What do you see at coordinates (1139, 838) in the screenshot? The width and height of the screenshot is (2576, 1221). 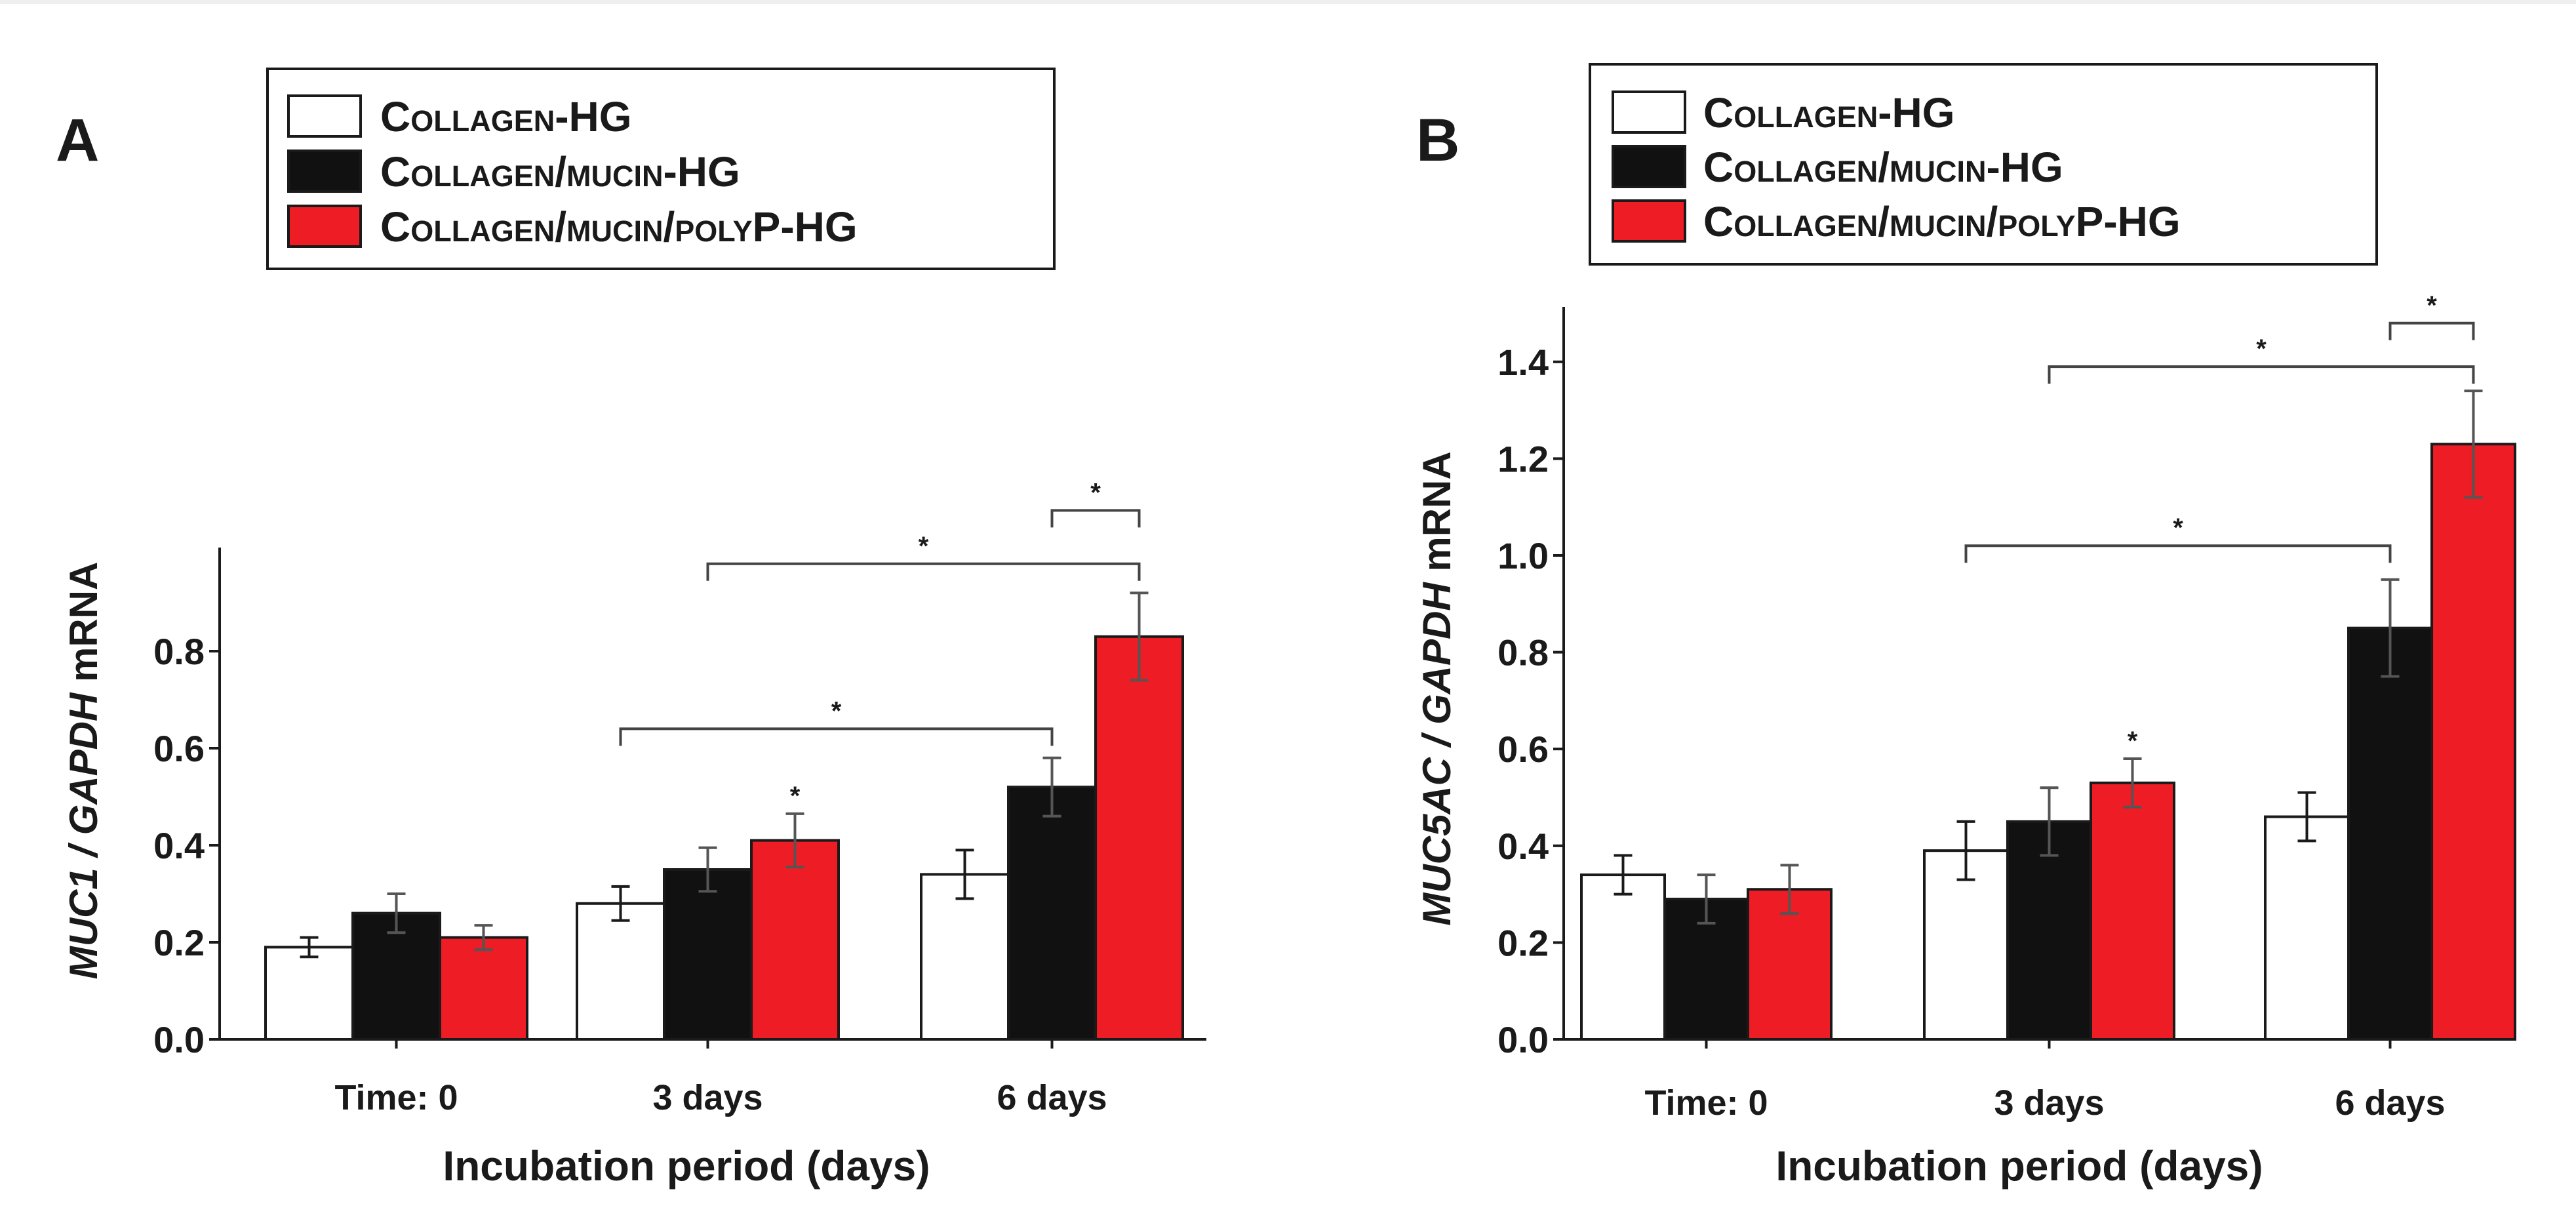 I see `bar-a-s2-c2` at bounding box center [1139, 838].